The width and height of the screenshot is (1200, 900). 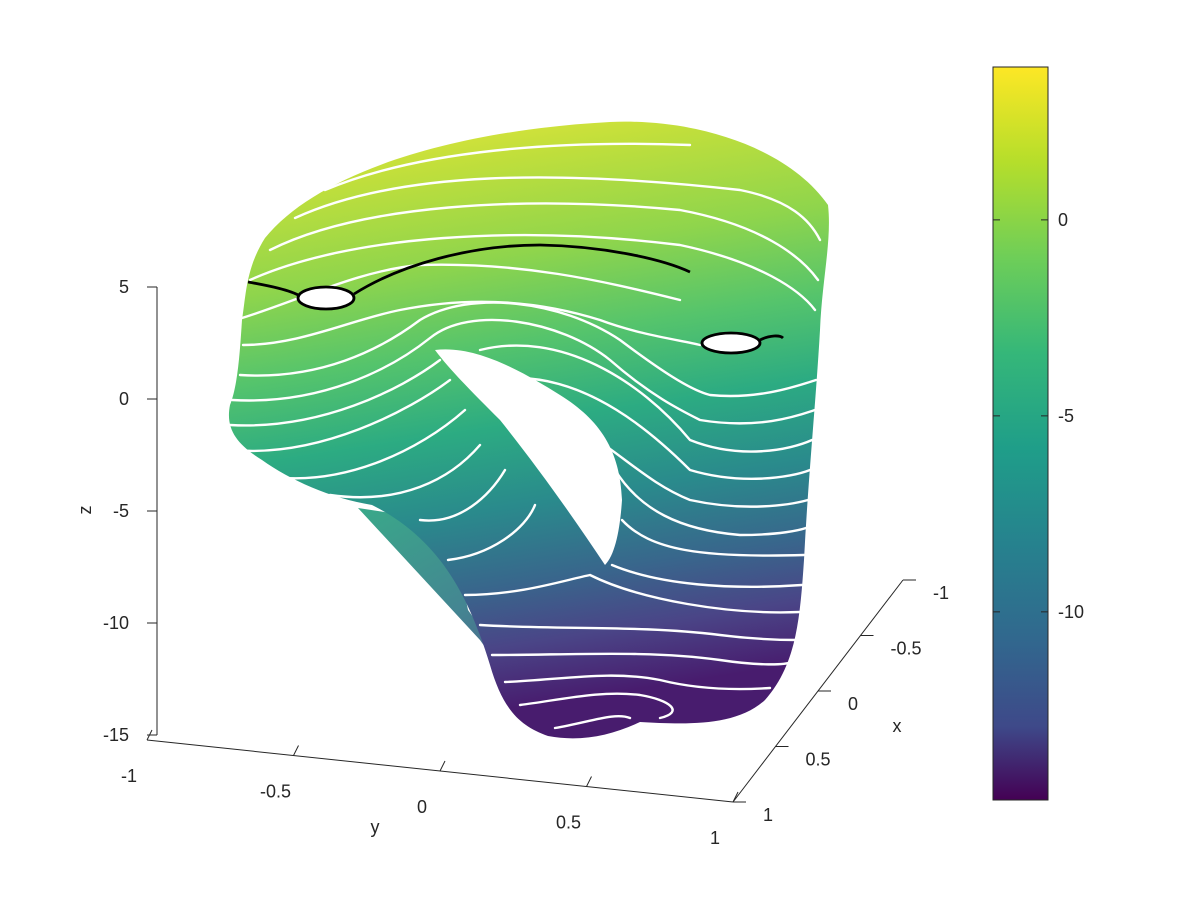 I want to click on x-tick-label: 1, so click(x=768, y=815).